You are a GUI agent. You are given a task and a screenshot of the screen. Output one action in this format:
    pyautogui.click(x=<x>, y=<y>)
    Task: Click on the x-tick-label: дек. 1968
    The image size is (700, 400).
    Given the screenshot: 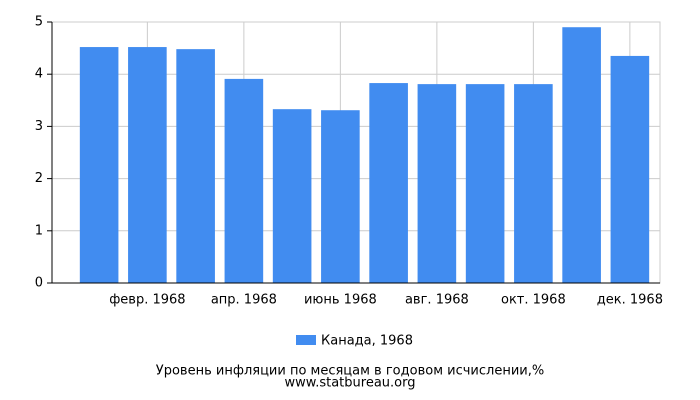 What is the action you would take?
    pyautogui.click(x=630, y=300)
    